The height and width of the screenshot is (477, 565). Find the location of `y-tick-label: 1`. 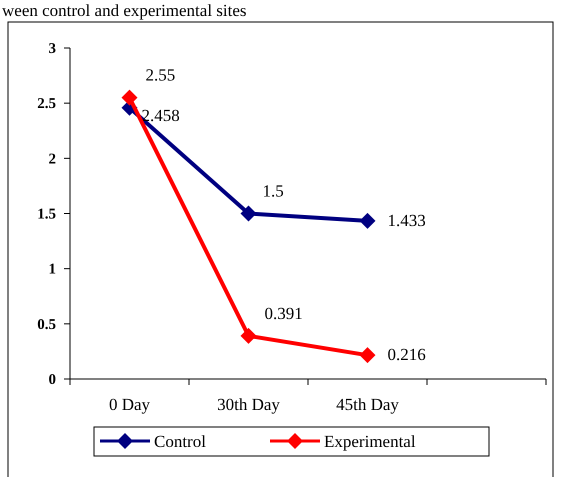

y-tick-label: 1 is located at coordinates (52, 270).